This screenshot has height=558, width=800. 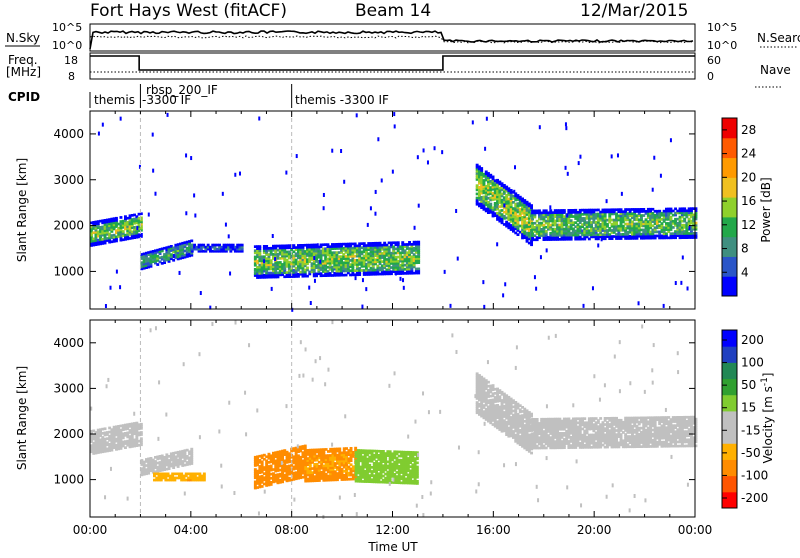 I want to click on nave-tick-low: 0, so click(x=710, y=76).